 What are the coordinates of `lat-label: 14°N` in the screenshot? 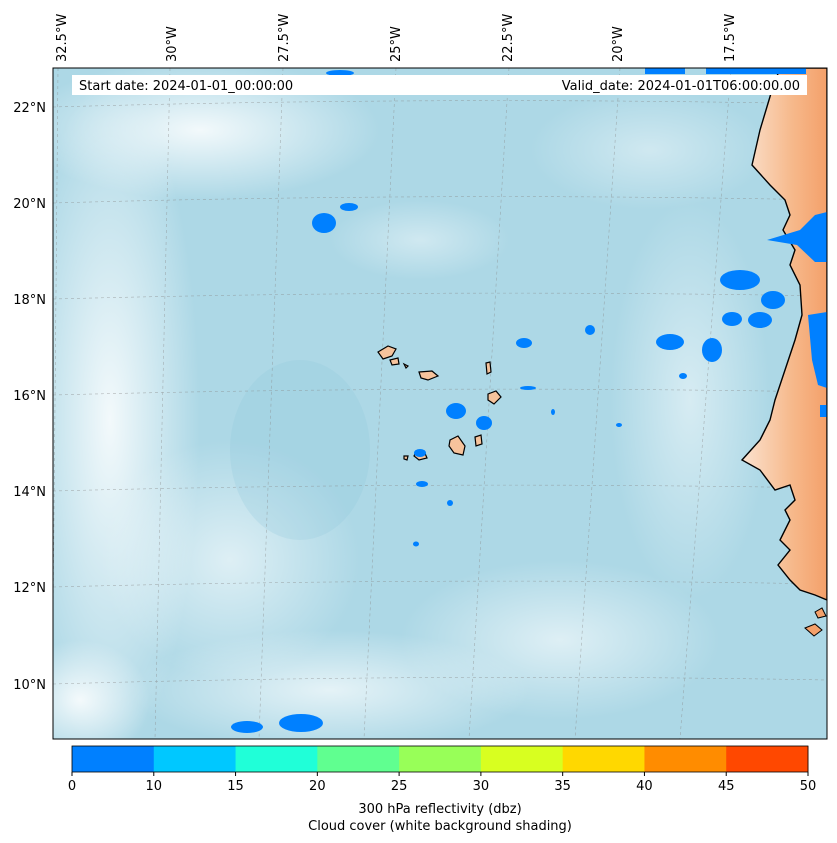 It's located at (29, 492).